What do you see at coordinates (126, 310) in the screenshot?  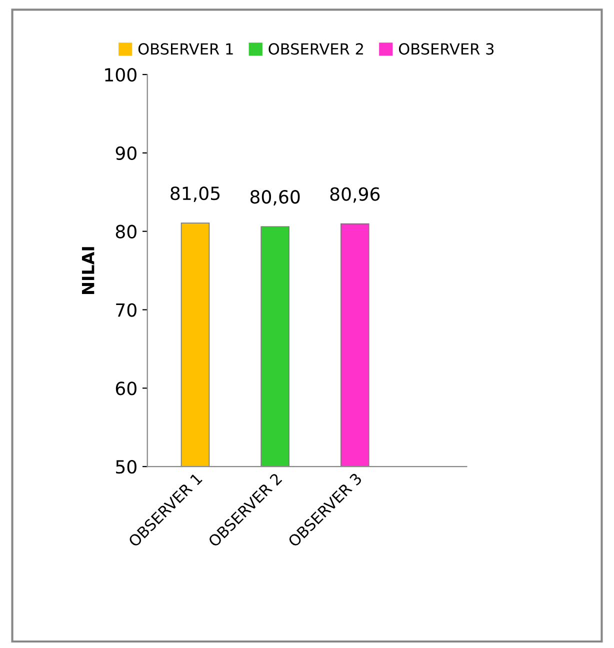 I see `y-tick-label: 70` at bounding box center [126, 310].